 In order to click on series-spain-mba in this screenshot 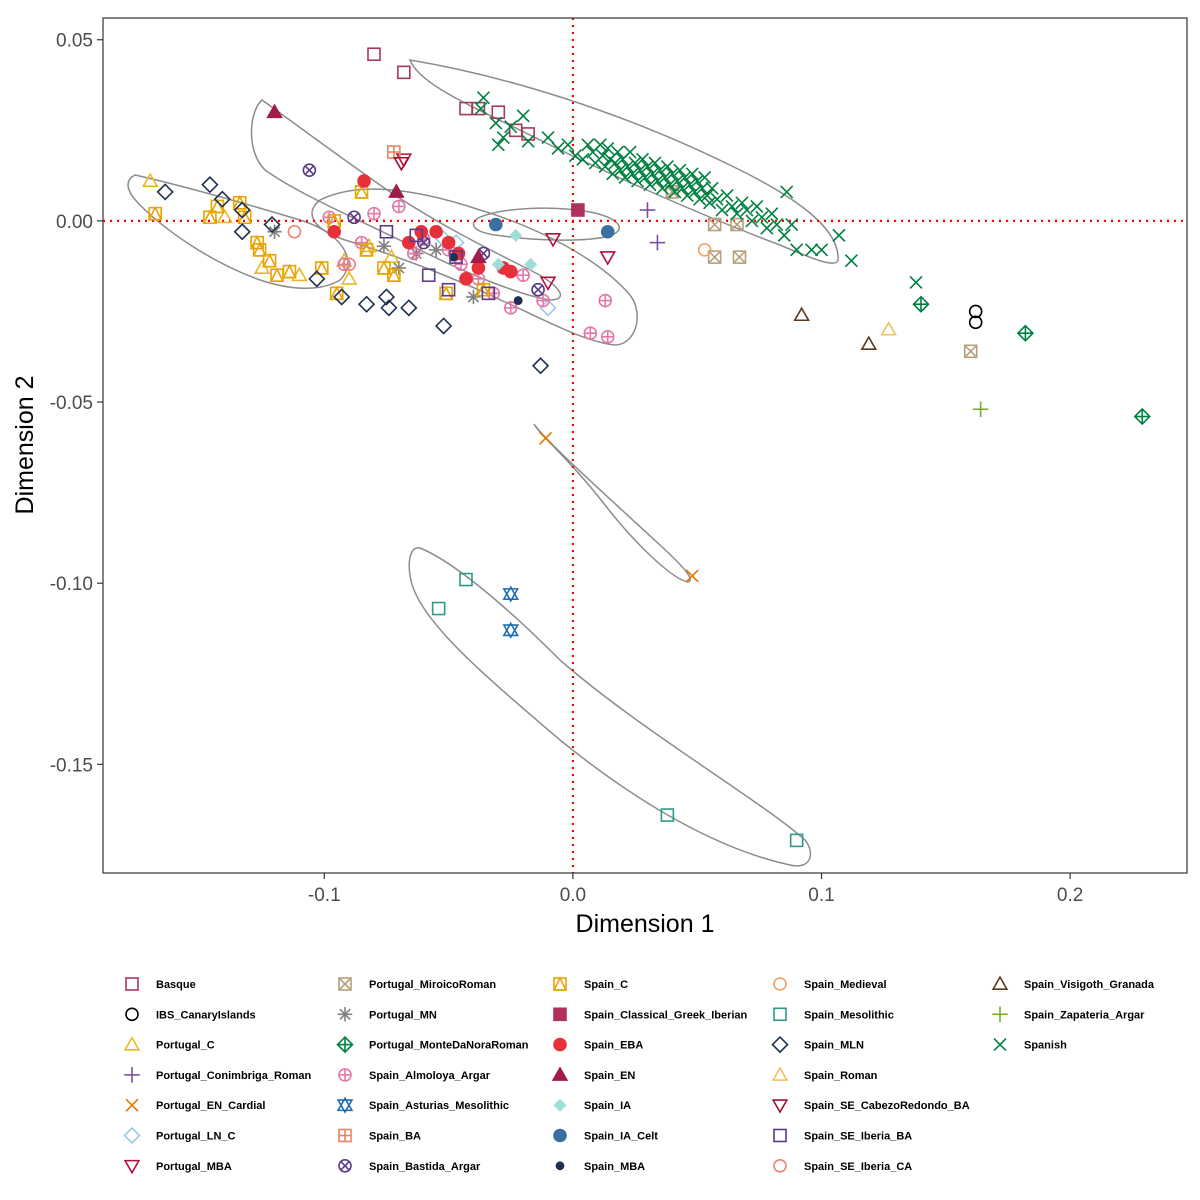, I will do `click(486, 278)`.